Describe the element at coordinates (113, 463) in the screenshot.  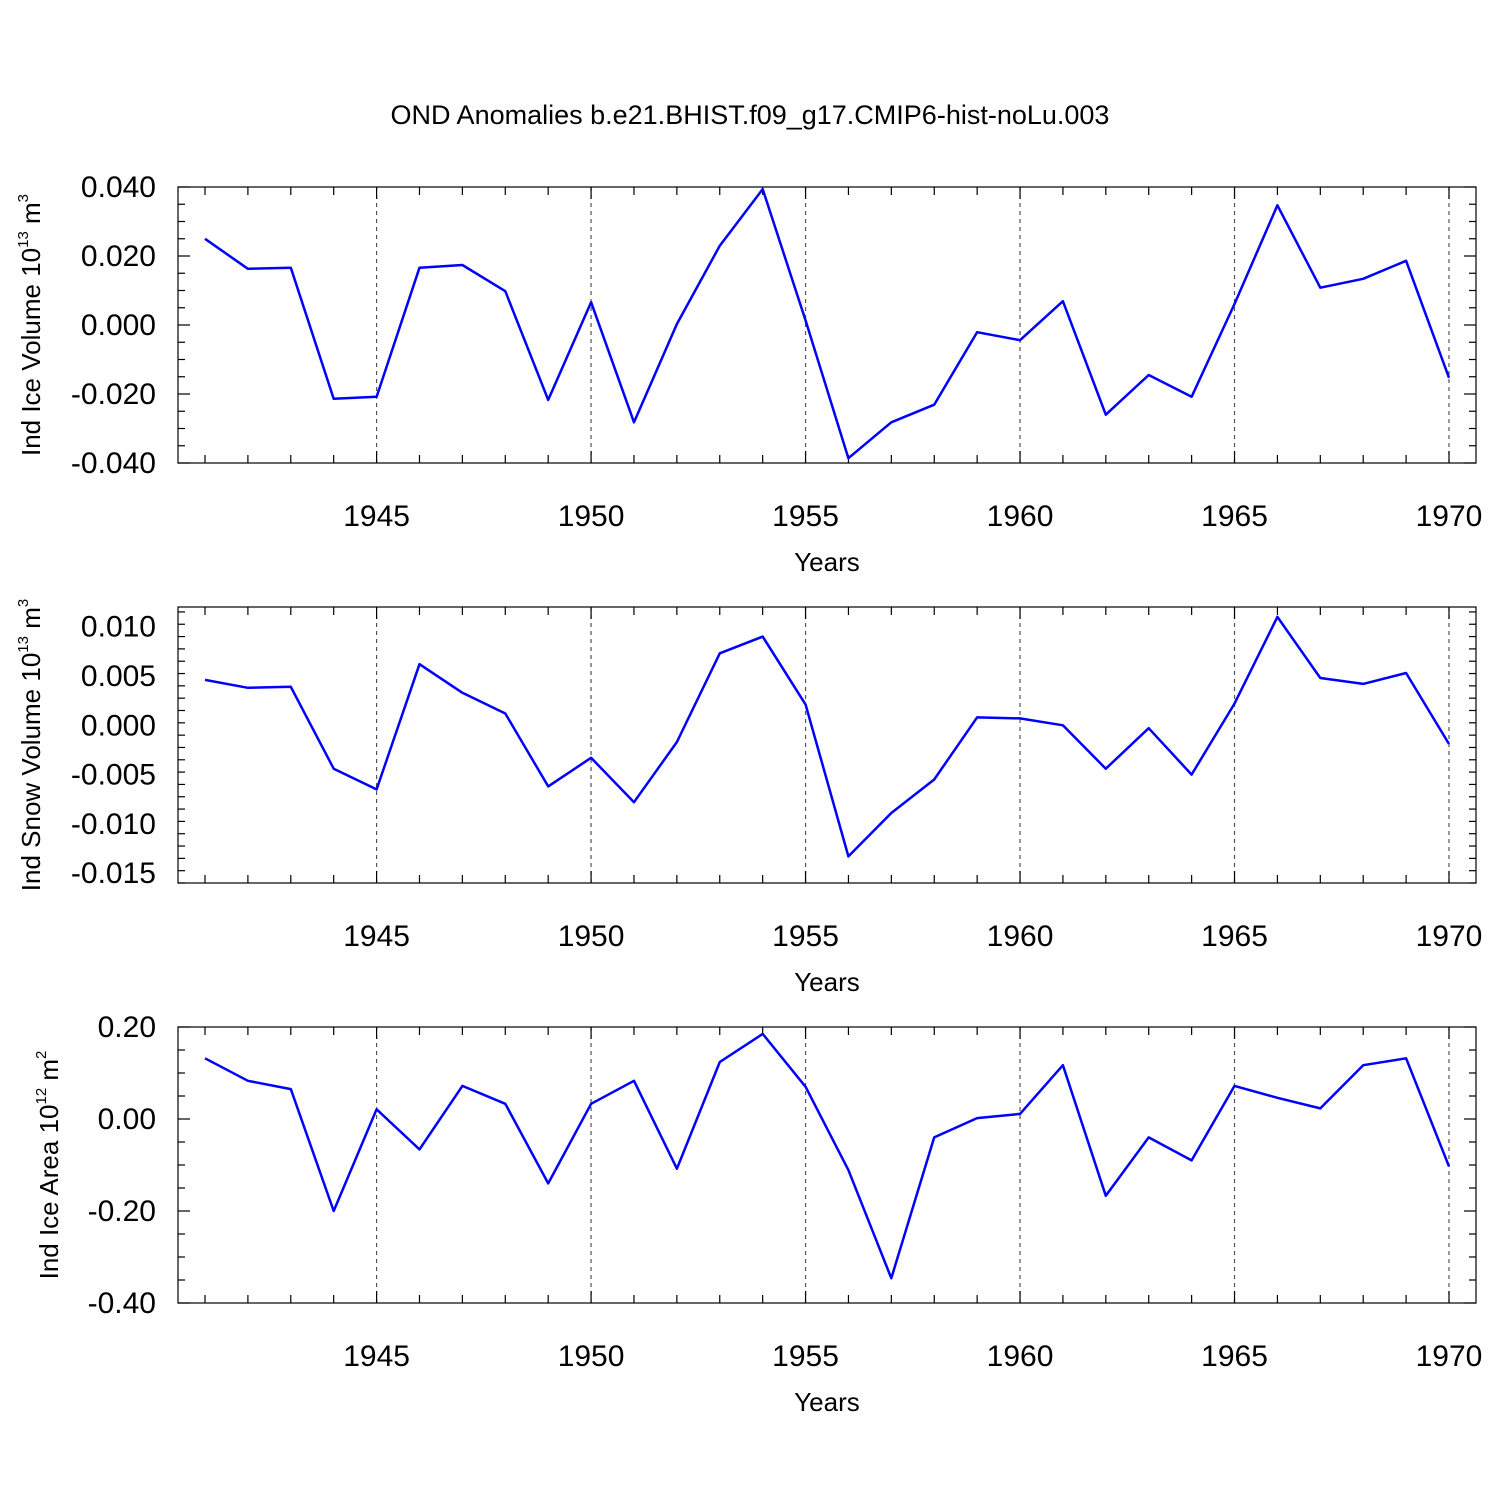
I see `y-tick-label: -0.040` at that location.